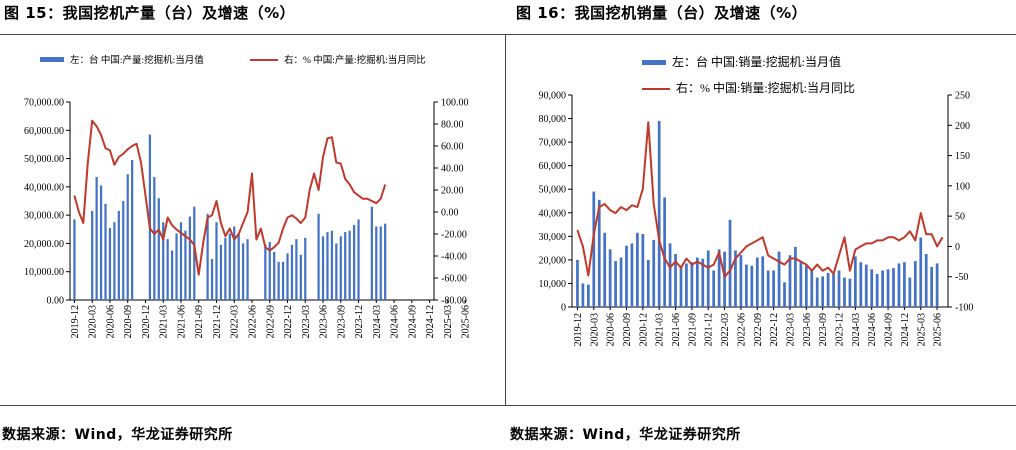  I want to click on x-tick-label: 2020-12, so click(643, 329).